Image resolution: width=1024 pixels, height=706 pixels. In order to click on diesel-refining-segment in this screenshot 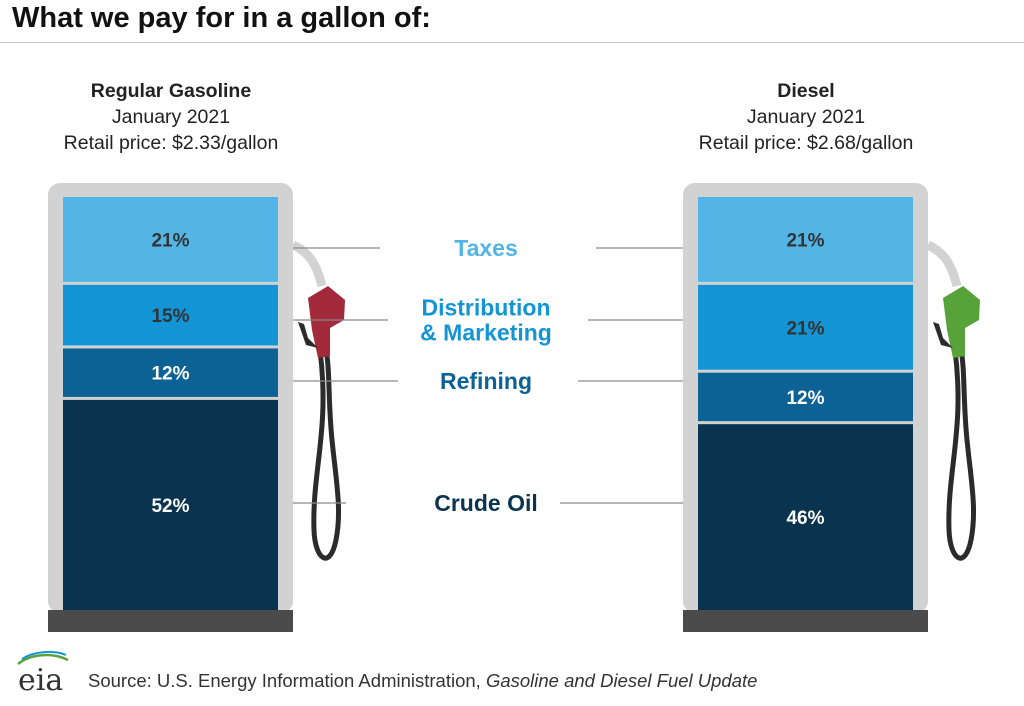, I will do `click(805, 397)`.